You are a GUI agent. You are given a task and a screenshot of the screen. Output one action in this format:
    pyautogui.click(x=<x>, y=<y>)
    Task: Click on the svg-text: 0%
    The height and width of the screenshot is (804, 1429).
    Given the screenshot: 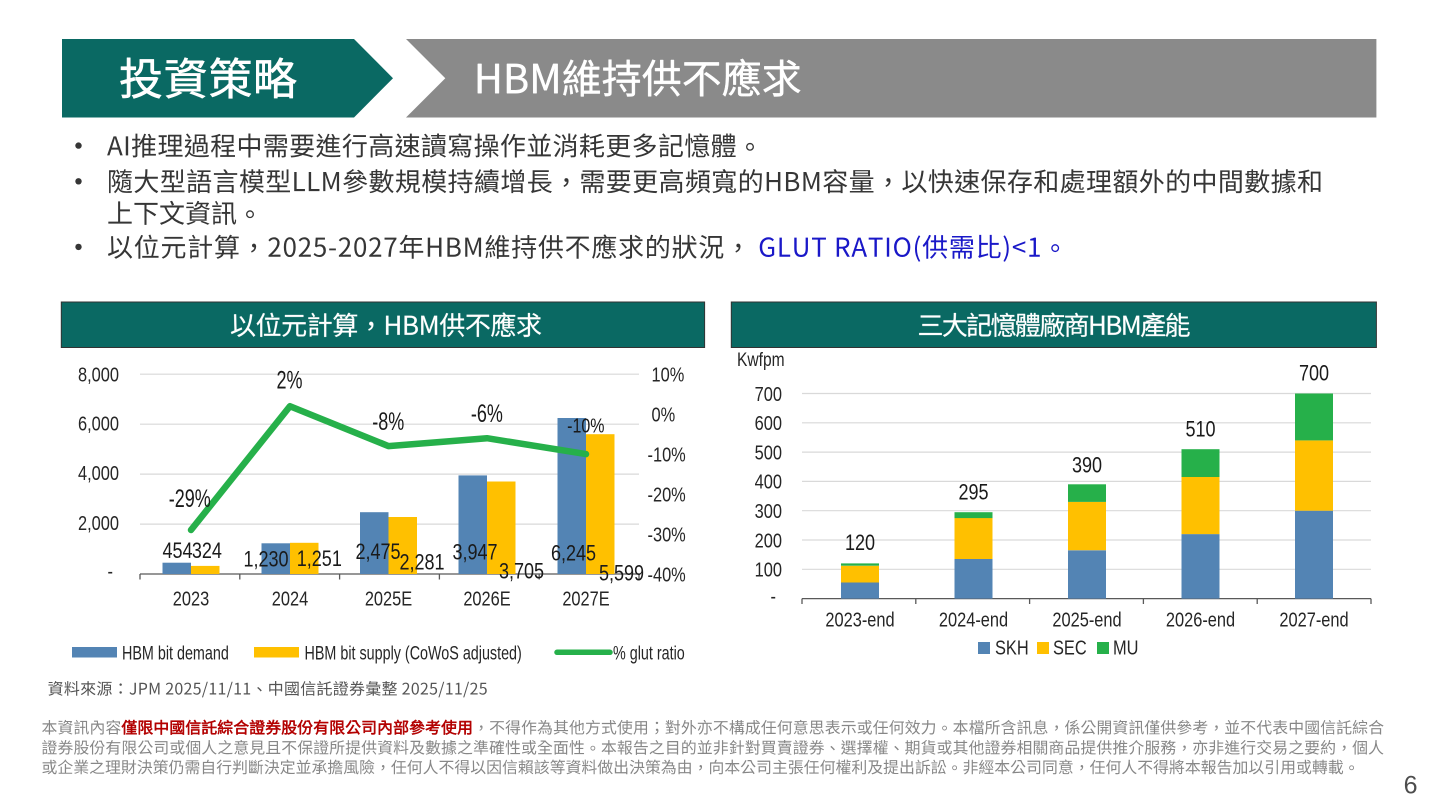 What is the action you would take?
    pyautogui.click(x=664, y=414)
    